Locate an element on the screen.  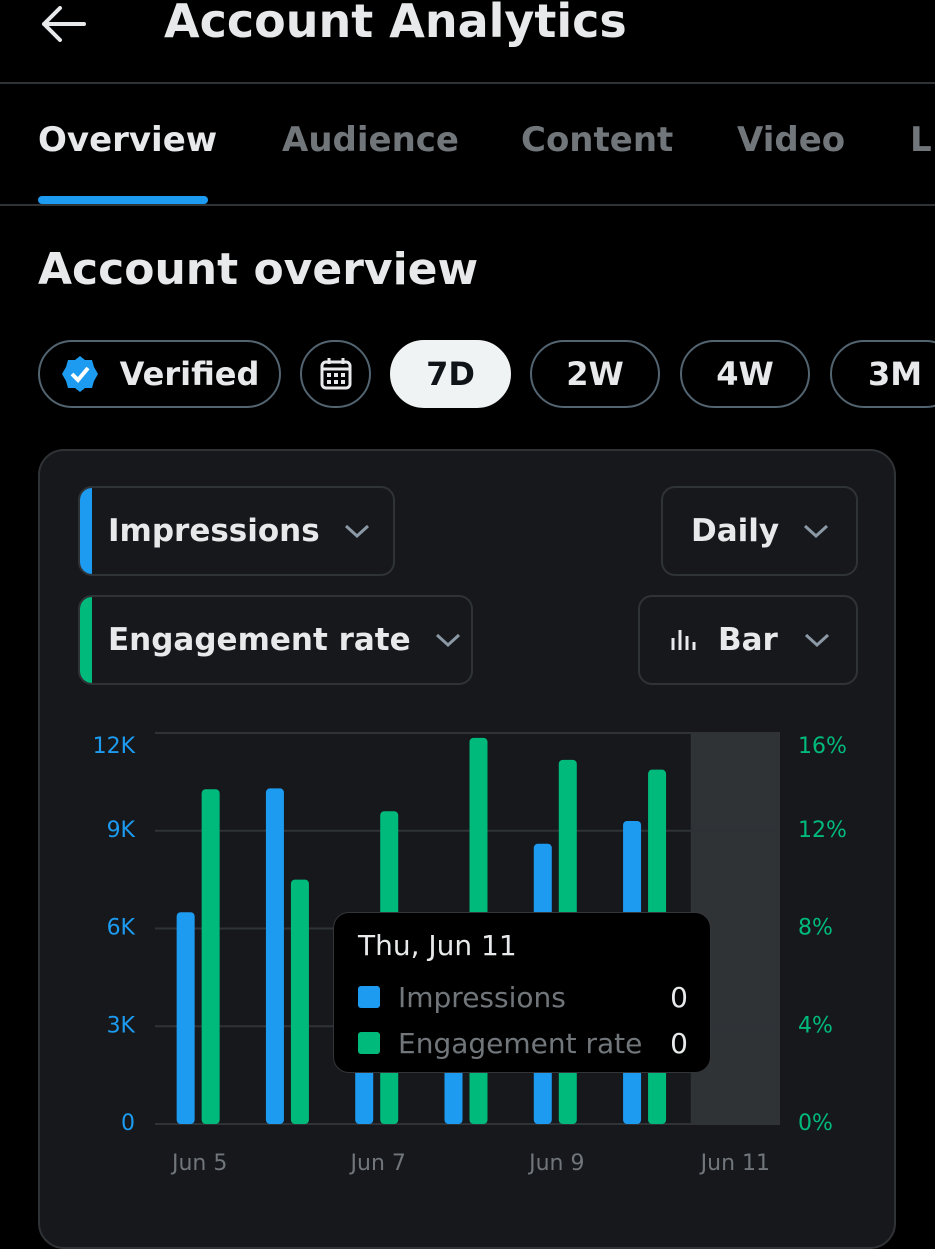
tooltip-row: Engagement rate 0 is located at coordinates (523, 1043).